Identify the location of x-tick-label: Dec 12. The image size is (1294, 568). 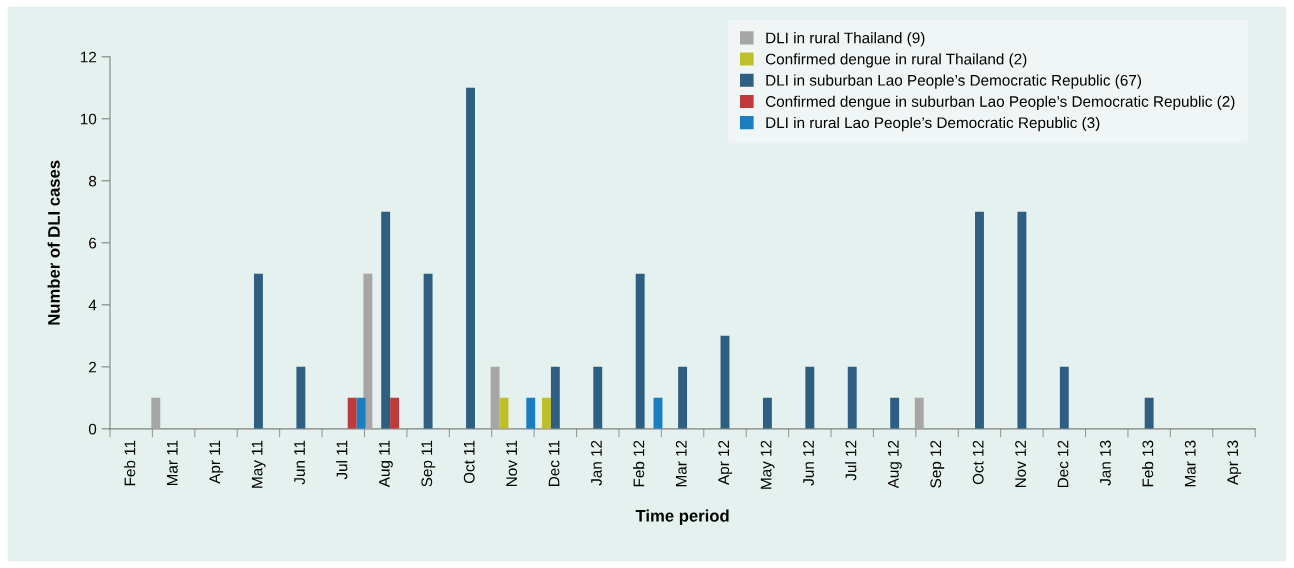
(1063, 464).